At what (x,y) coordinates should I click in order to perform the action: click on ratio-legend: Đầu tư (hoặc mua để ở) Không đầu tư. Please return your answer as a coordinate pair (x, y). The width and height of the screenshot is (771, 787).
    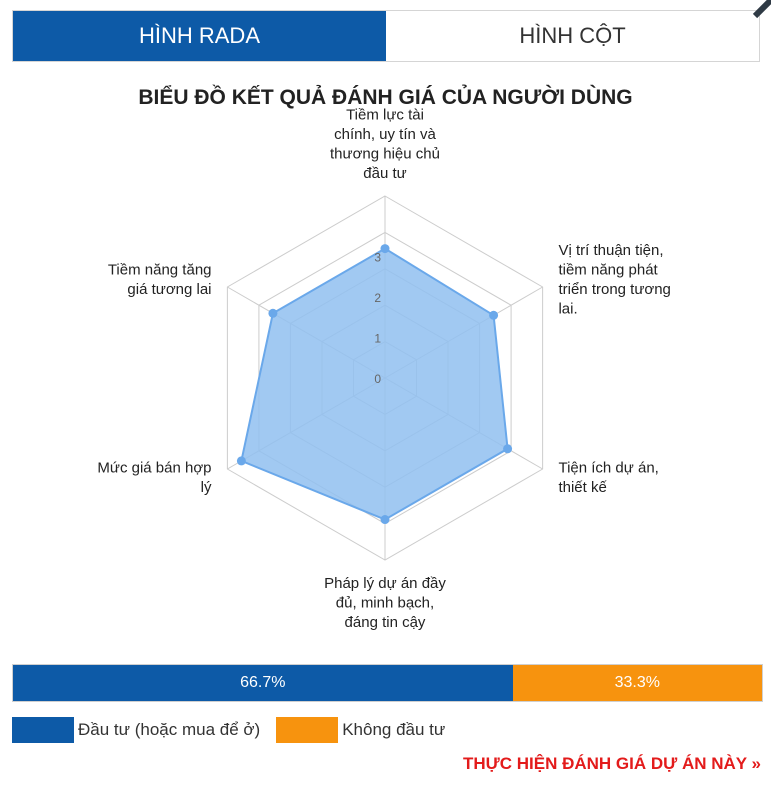
    Looking at the image, I should click on (236, 730).